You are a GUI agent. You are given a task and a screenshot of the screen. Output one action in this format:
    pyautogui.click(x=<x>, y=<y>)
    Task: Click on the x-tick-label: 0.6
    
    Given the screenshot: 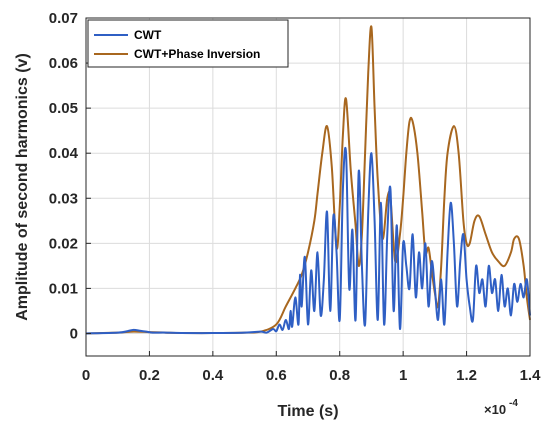 What is the action you would take?
    pyautogui.click(x=276, y=375)
    